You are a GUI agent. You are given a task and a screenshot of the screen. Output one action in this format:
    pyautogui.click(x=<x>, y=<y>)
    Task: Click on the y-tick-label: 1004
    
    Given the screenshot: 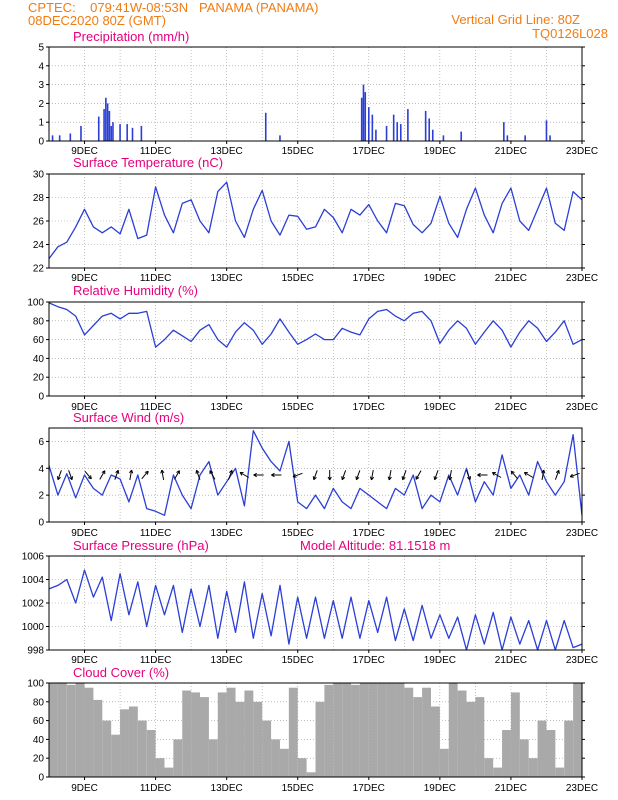 What is the action you would take?
    pyautogui.click(x=33, y=580)
    